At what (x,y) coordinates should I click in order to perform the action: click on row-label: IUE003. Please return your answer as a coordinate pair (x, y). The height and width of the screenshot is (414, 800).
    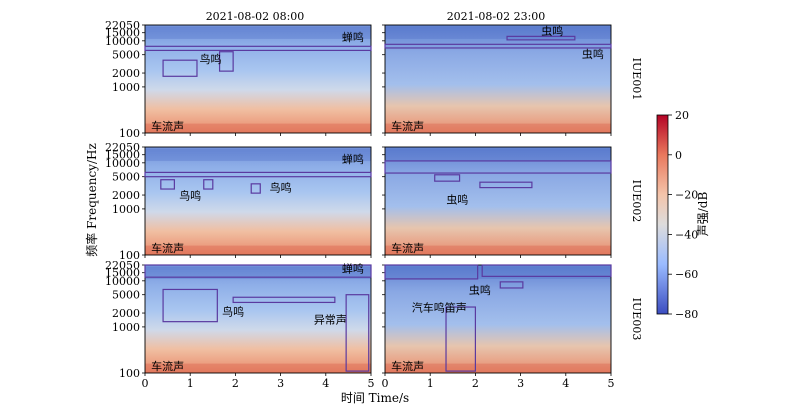
    Looking at the image, I should click on (636, 319).